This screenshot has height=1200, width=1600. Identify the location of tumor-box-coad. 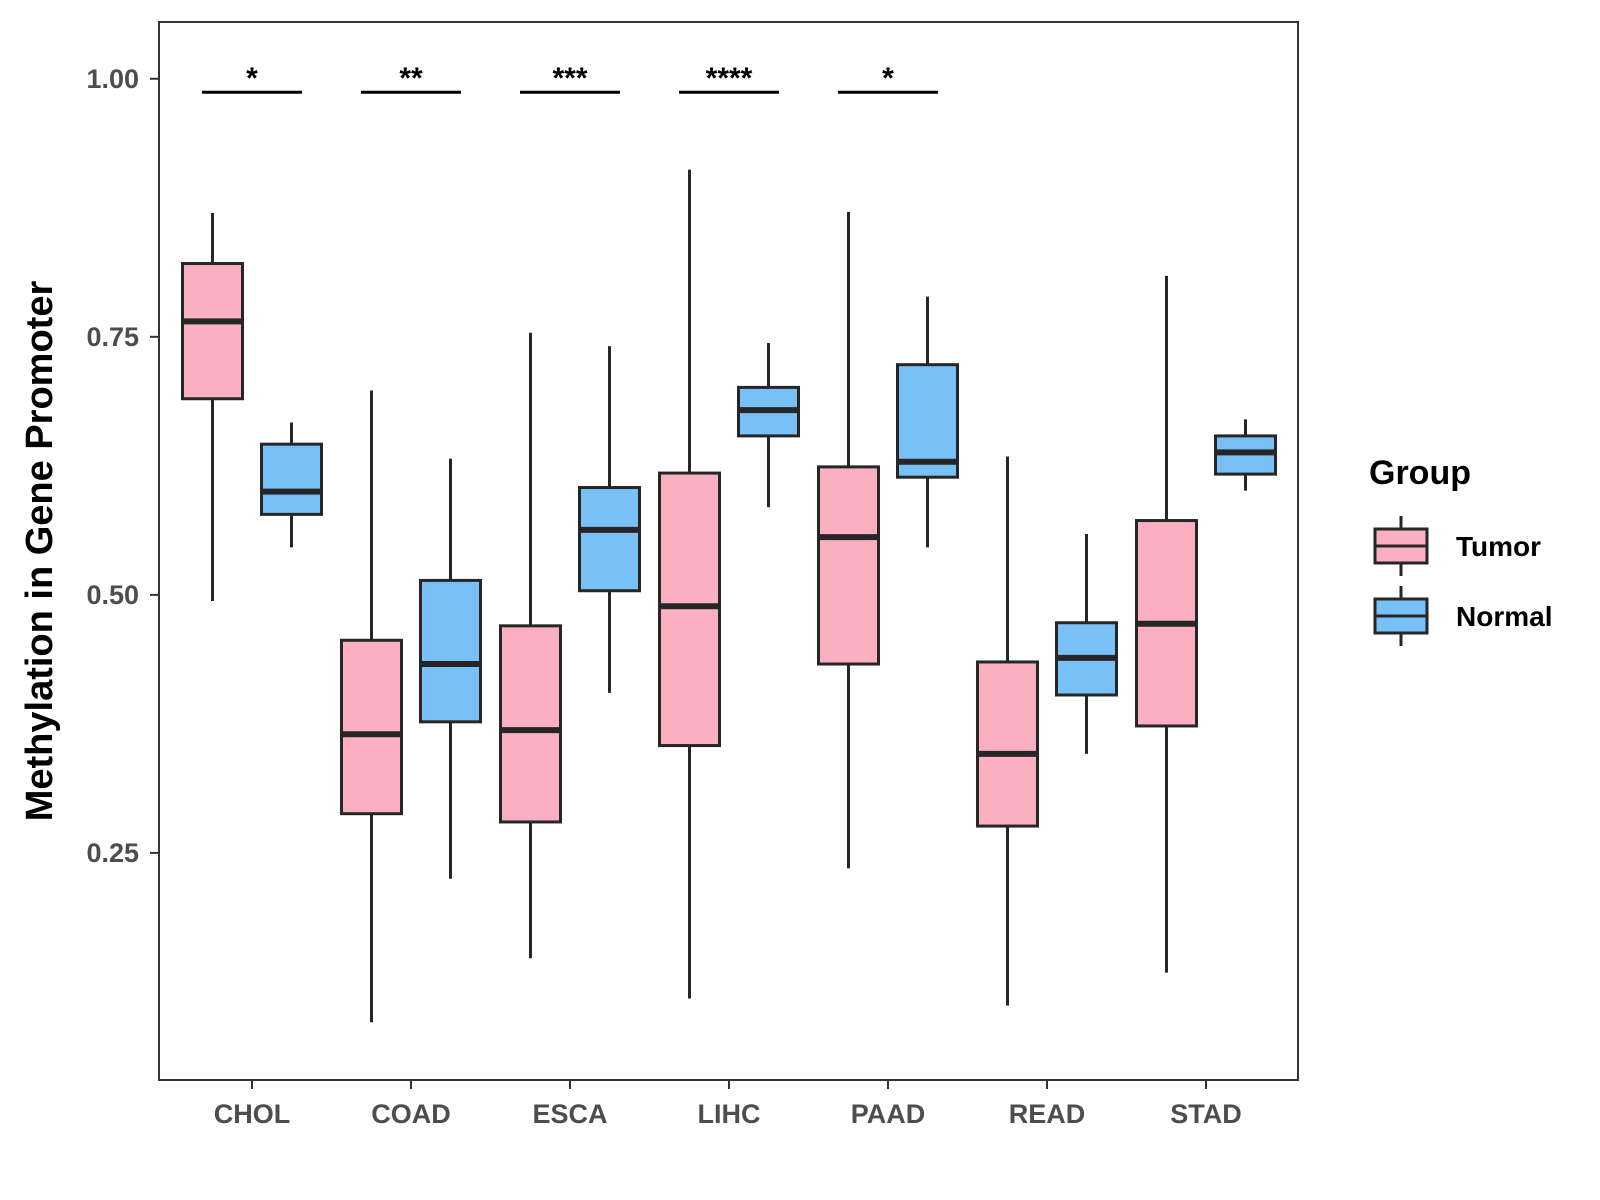
(371, 706).